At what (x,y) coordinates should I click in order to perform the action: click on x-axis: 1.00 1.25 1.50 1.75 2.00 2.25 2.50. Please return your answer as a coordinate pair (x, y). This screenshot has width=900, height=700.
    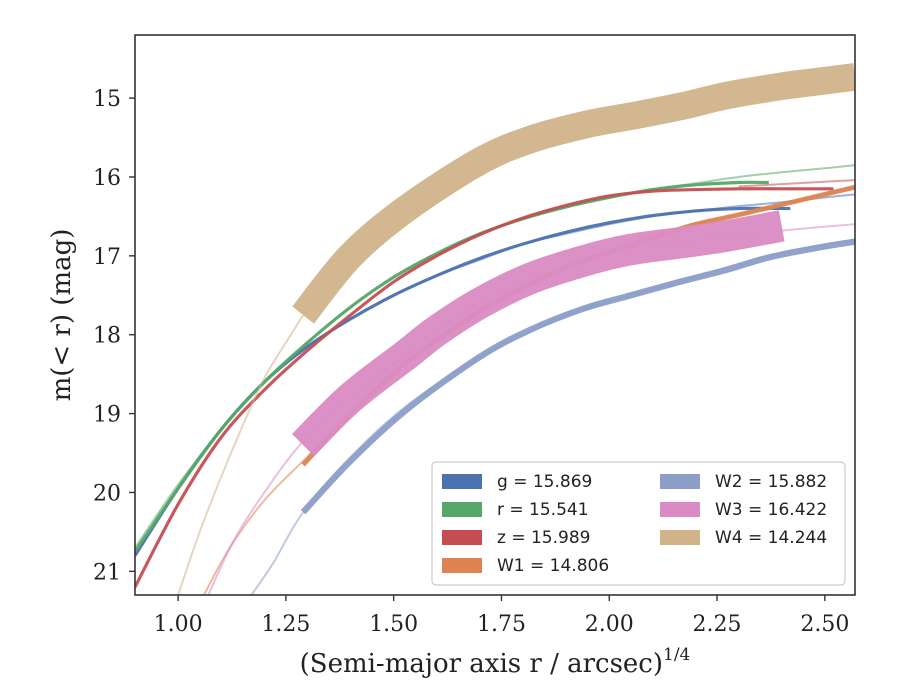
    Looking at the image, I should click on (501, 616).